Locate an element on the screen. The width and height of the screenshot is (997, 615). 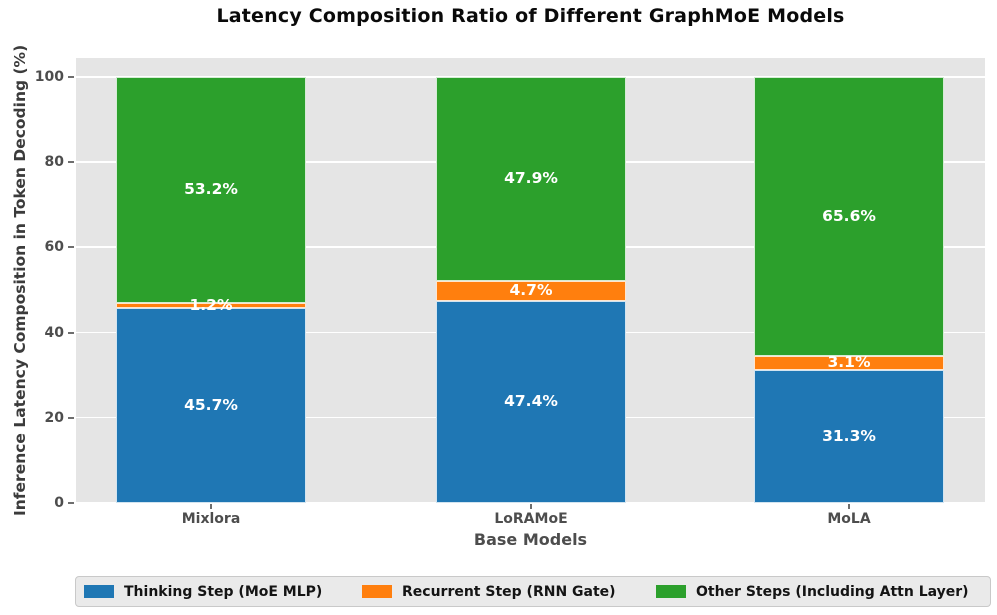
bar-segment-loramoe: 47.9% is located at coordinates (531, 179).